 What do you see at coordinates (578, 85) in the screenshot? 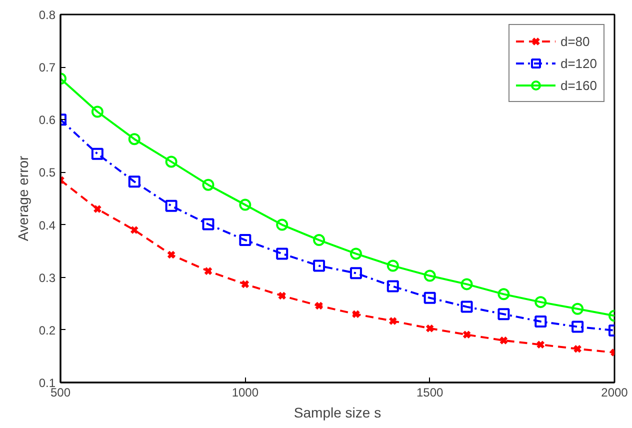
I see `legend-label: d=160` at bounding box center [578, 85].